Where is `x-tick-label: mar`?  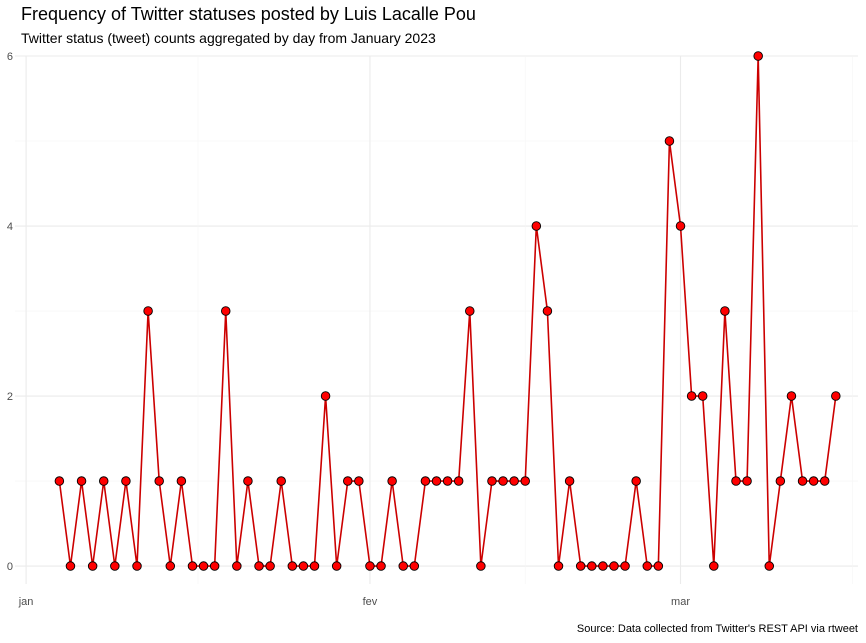 x-tick-label: mar is located at coordinates (680, 602).